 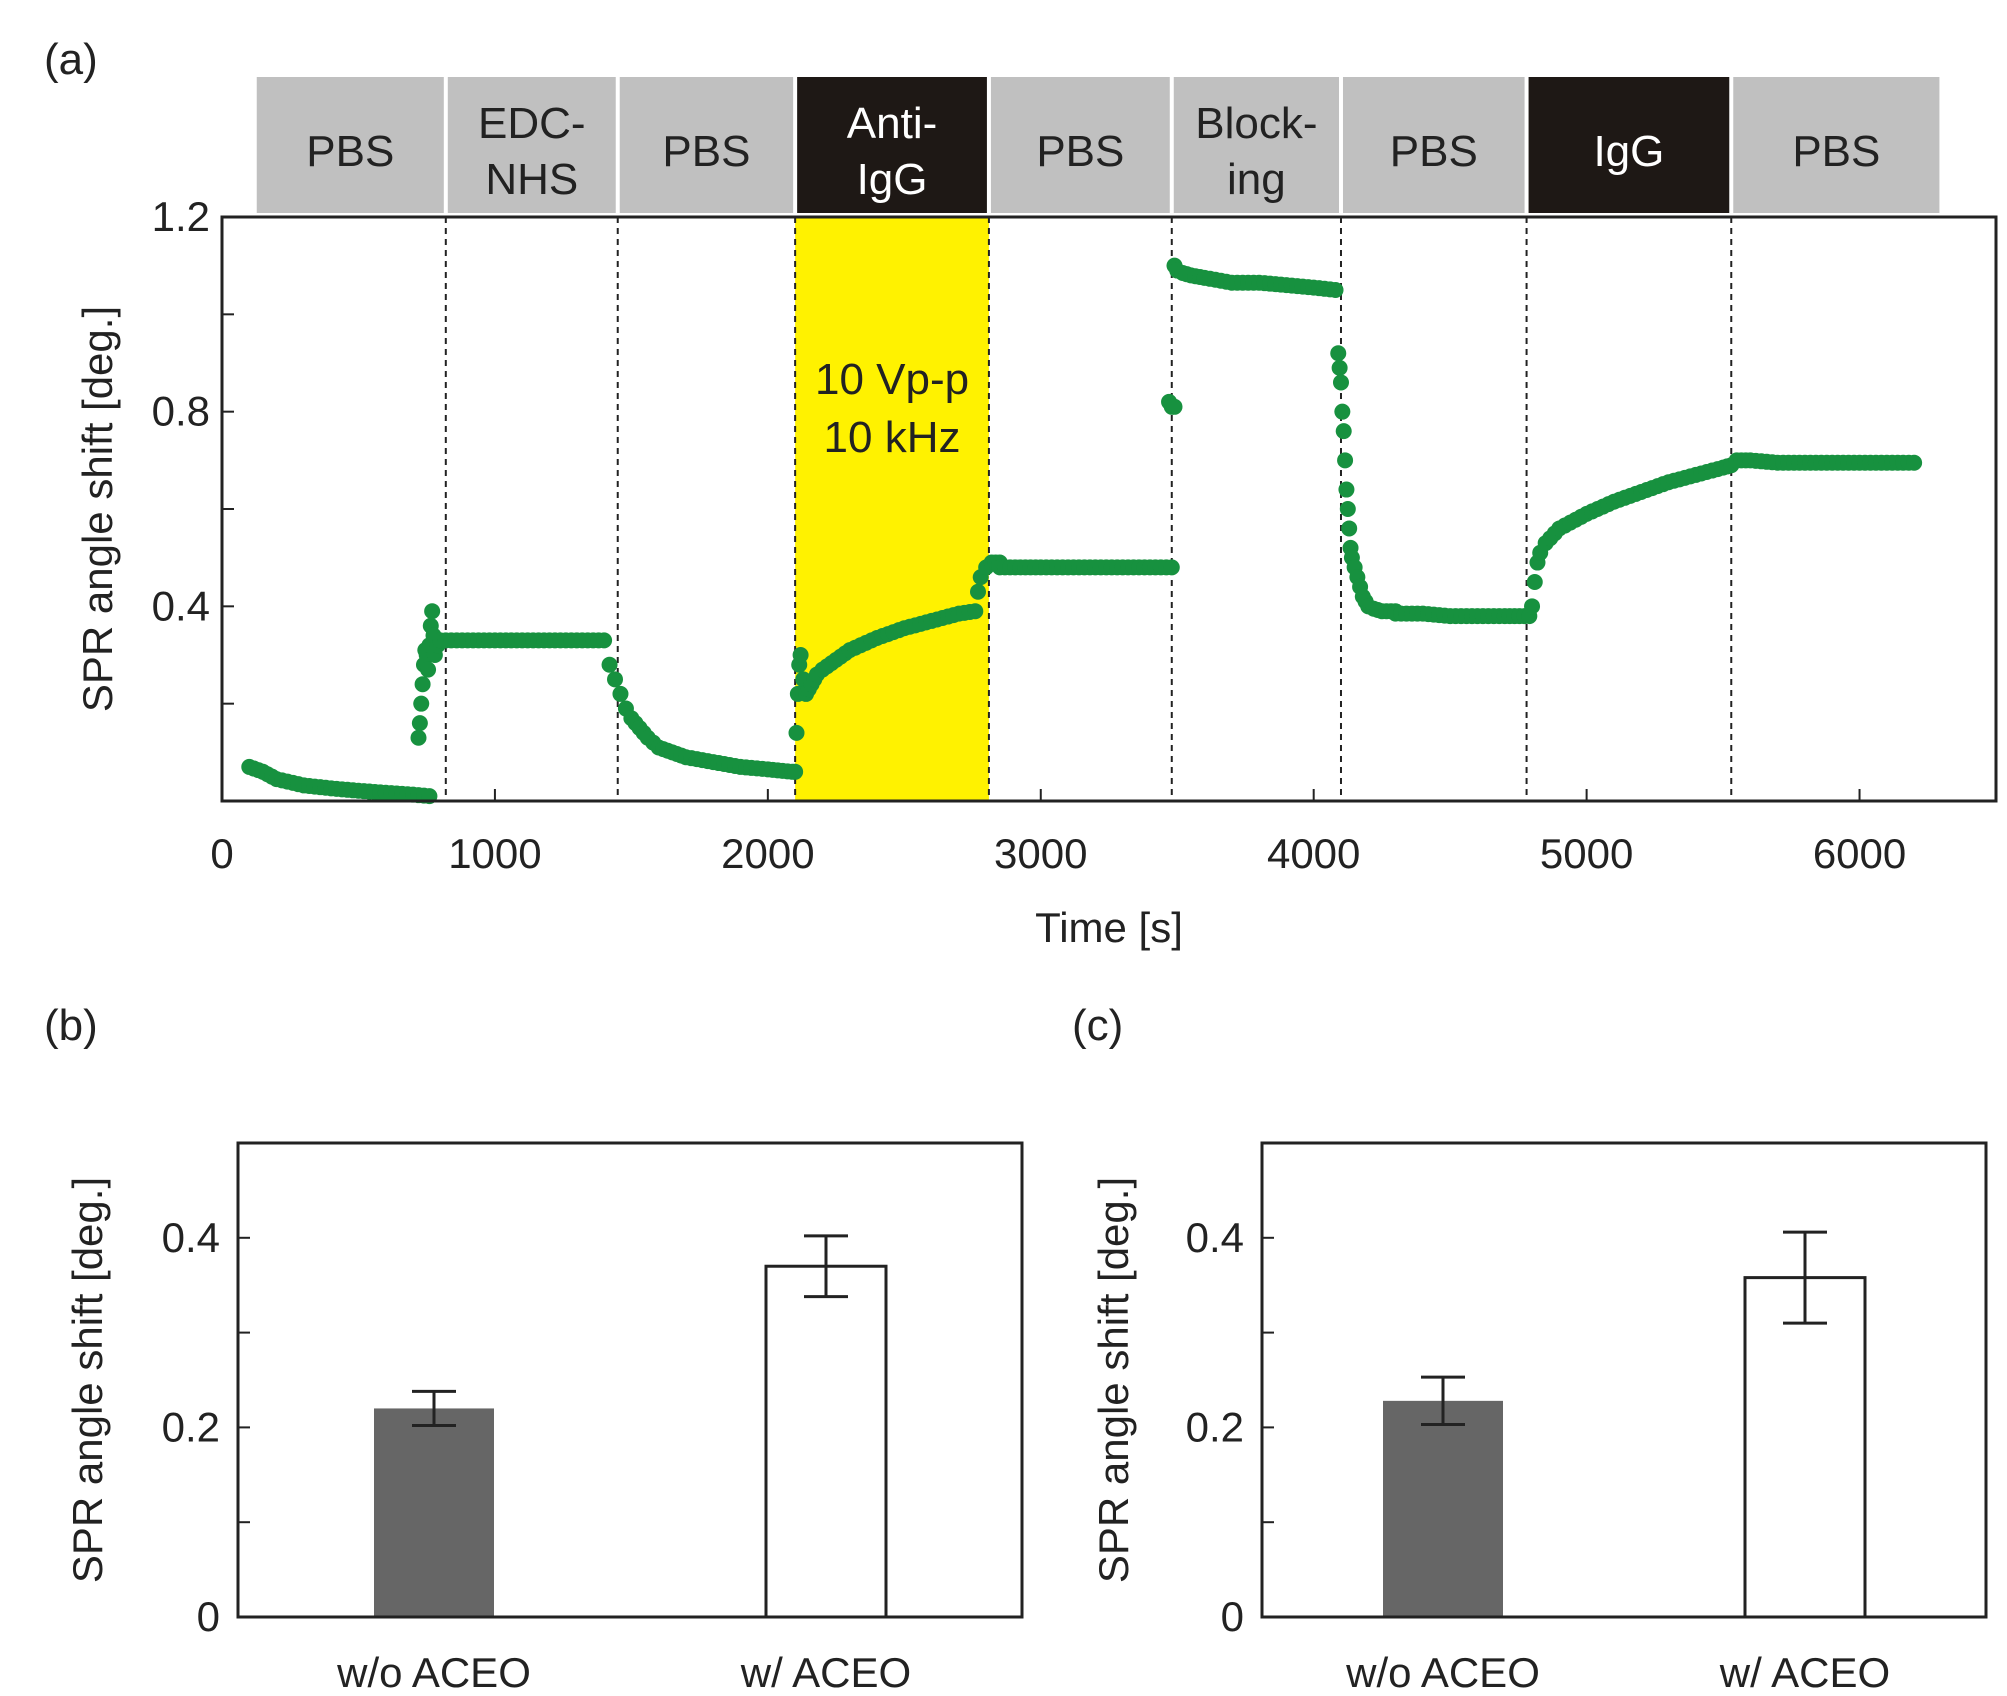 What do you see at coordinates (1040, 853) in the screenshot?
I see `x-tick-label-3: 3000` at bounding box center [1040, 853].